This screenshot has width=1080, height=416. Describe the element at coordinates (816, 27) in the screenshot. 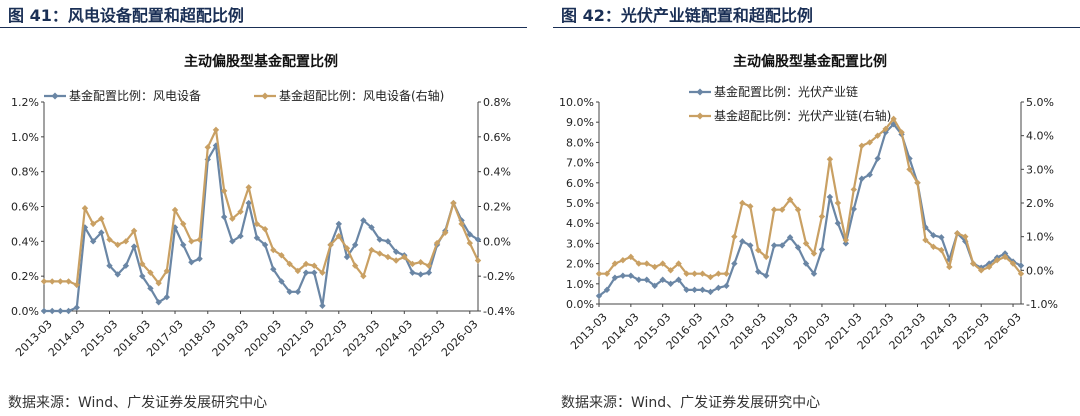

I see `title-rule` at that location.